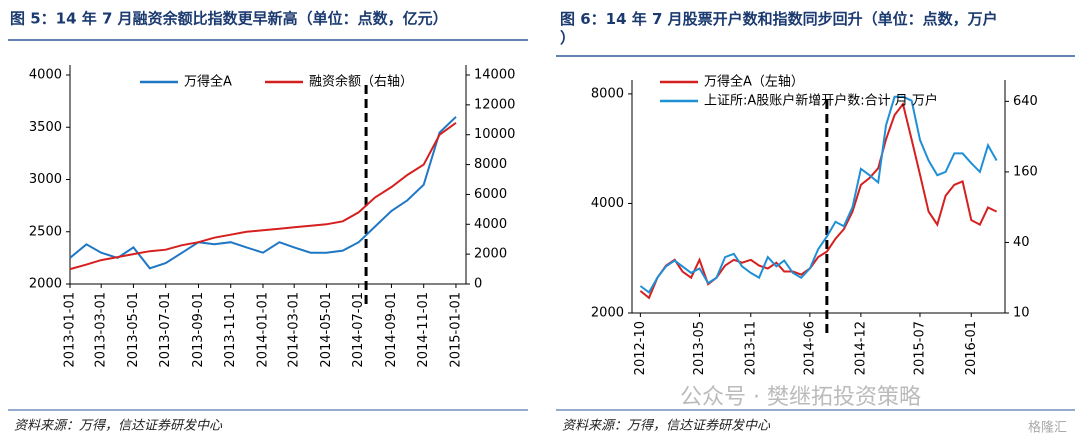 The width and height of the screenshot is (1080, 443). I want to click on y2-tick-label: 6000, so click(490, 194).